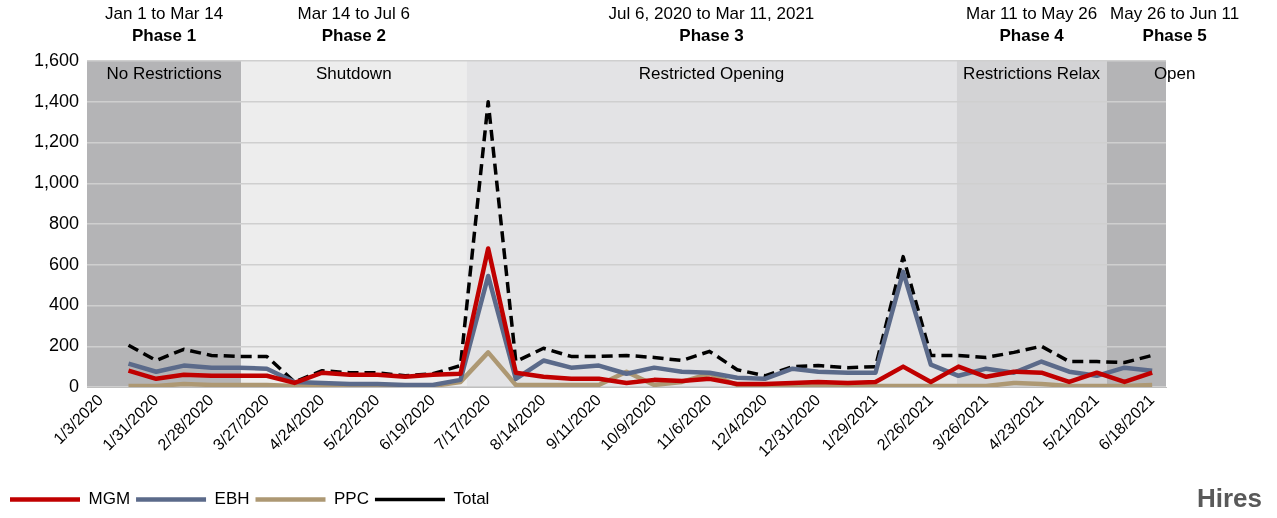 The height and width of the screenshot is (518, 1277). Describe the element at coordinates (1174, 73) in the screenshot. I see `annotation: Open` at that location.